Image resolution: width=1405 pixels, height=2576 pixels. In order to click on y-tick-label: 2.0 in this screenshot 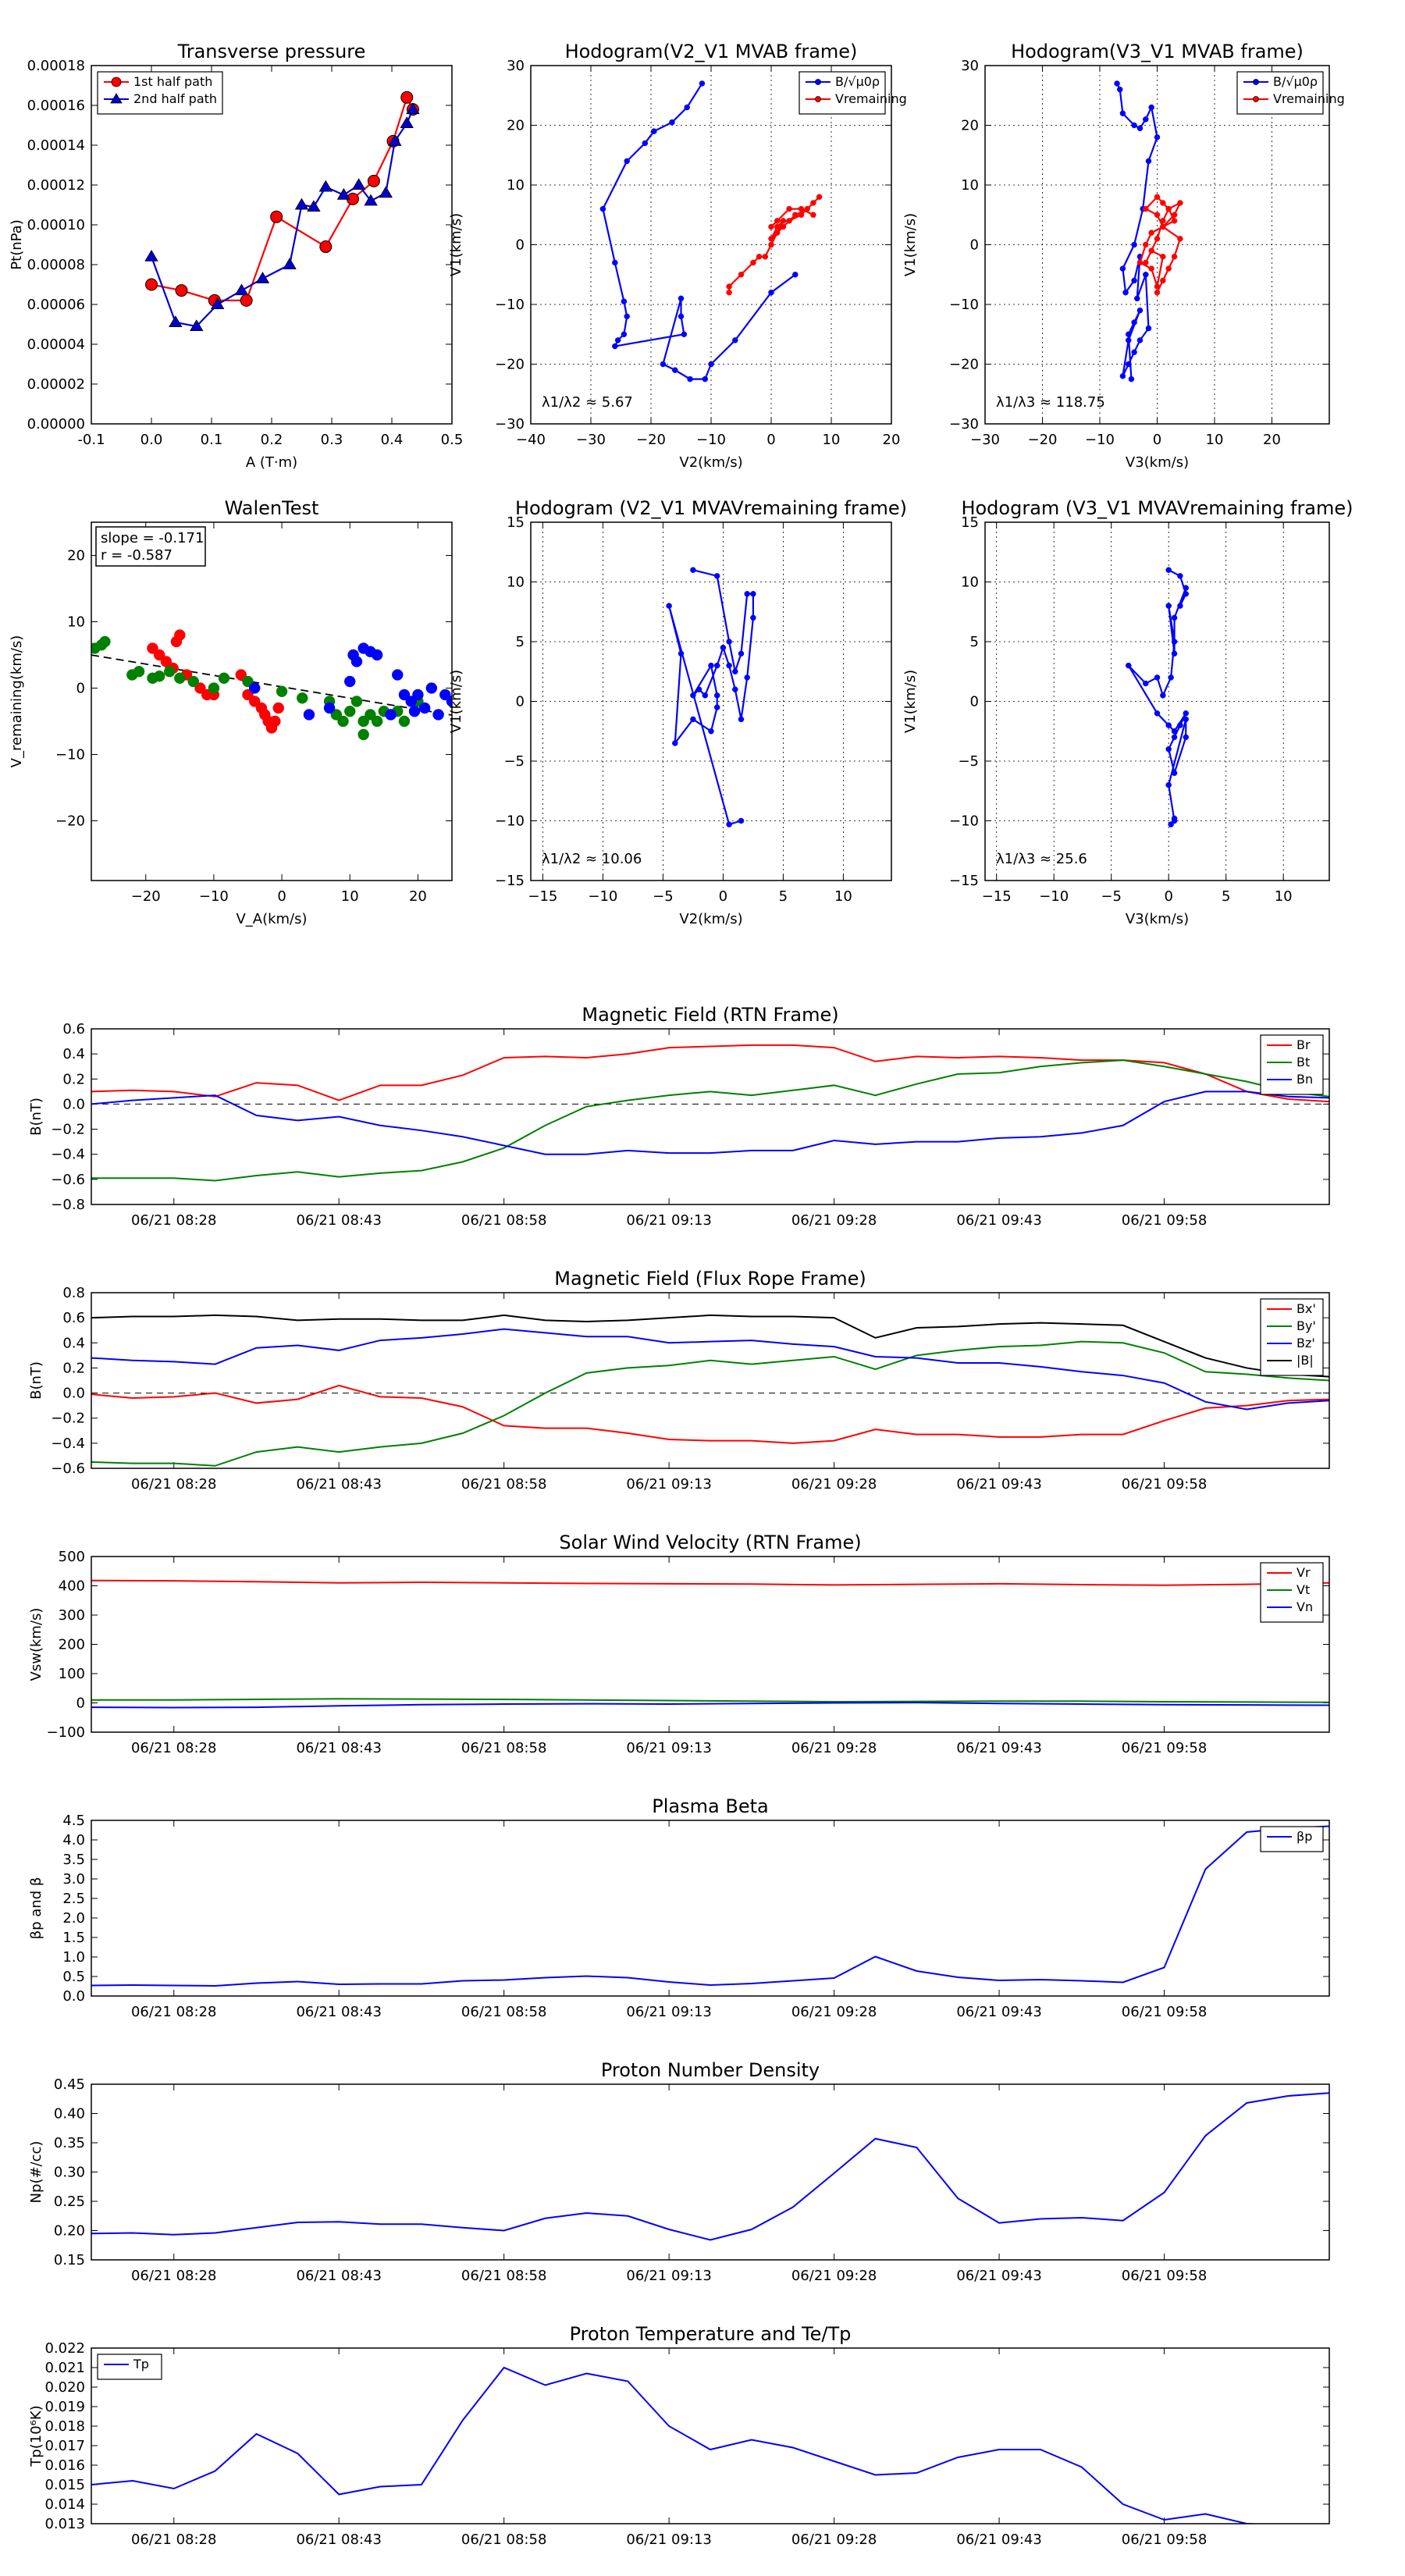, I will do `click(73, 1918)`.